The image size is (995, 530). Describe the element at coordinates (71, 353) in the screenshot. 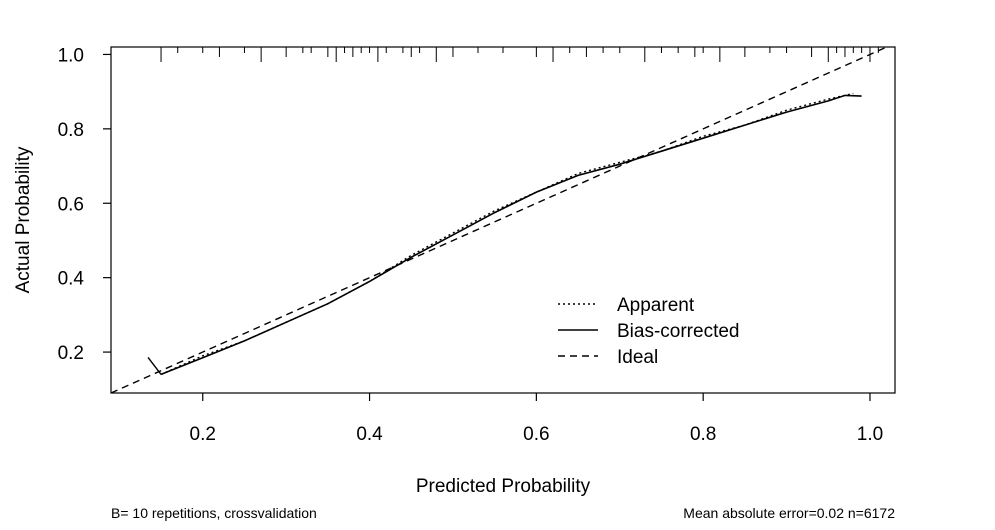

I see `y-tick-label: 0.2` at that location.